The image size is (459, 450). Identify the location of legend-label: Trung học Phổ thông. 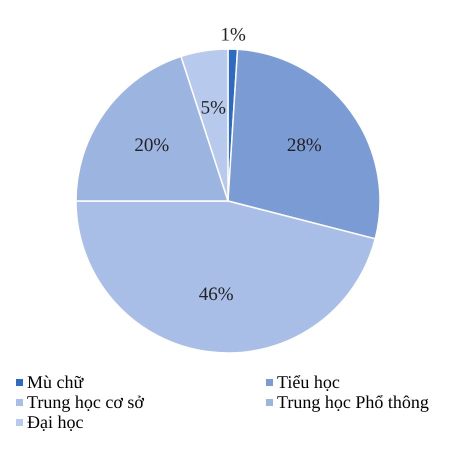
(353, 402).